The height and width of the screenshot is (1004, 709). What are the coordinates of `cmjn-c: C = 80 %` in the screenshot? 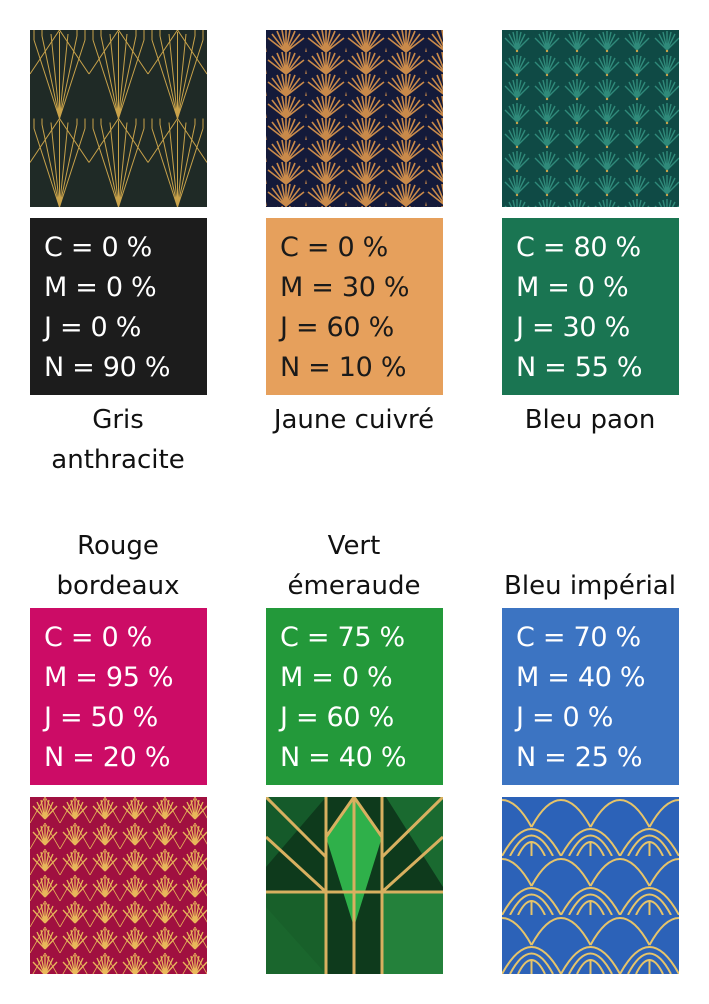 It's located at (578, 247).